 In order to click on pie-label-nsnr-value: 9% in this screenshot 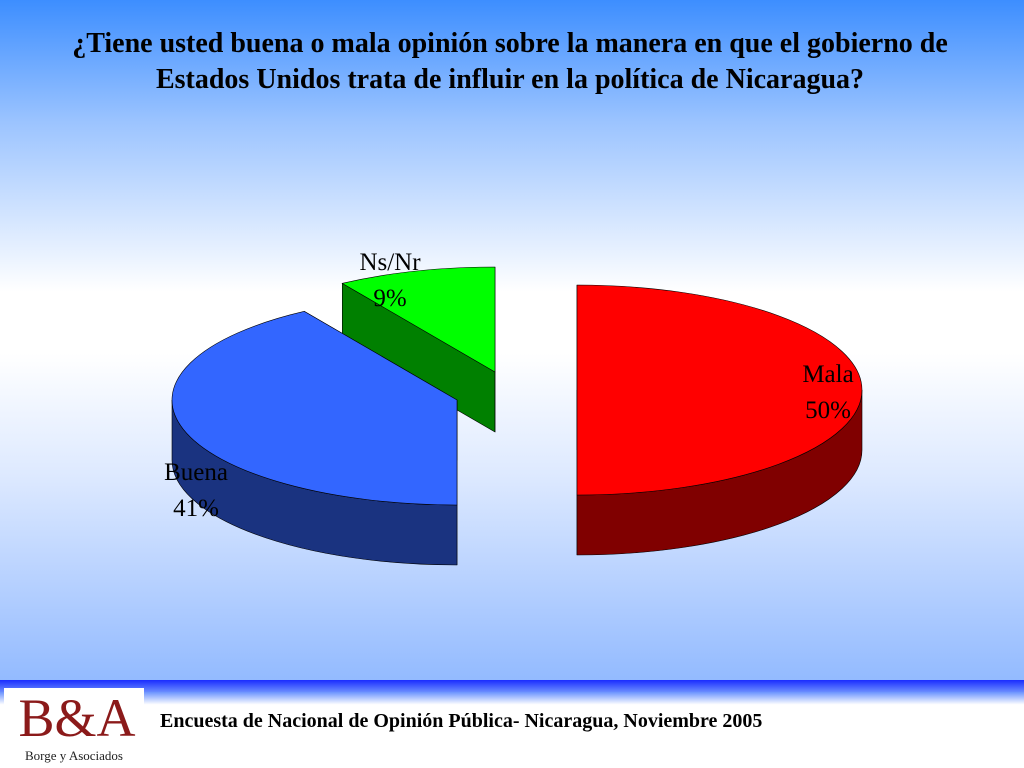, I will do `click(389, 298)`.